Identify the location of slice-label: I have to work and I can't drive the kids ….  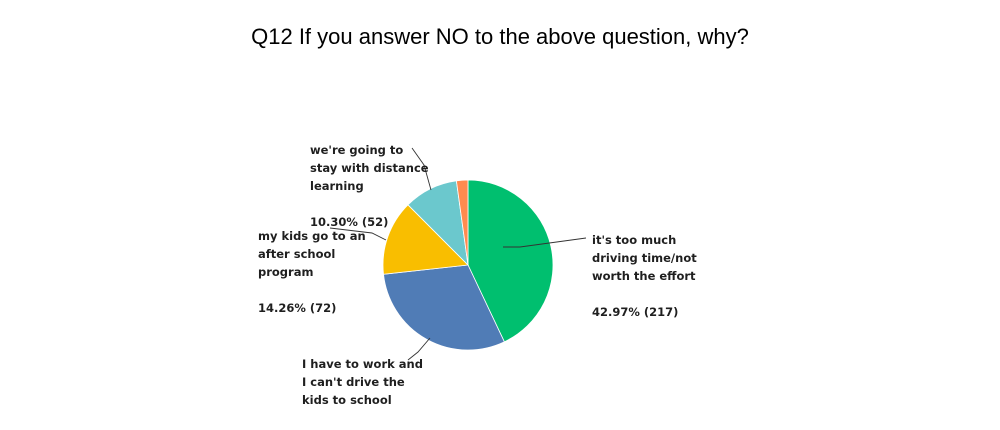
(362, 382).